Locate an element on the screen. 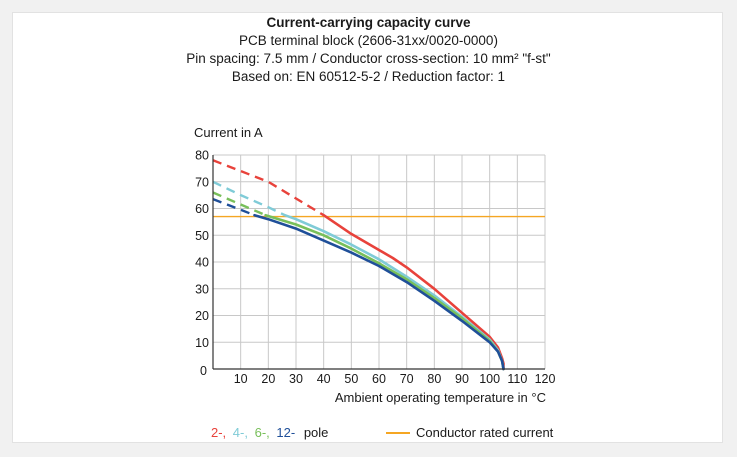 Image resolution: width=737 pixels, height=457 pixels. y-tick-label-40: 40 is located at coordinates (202, 263).